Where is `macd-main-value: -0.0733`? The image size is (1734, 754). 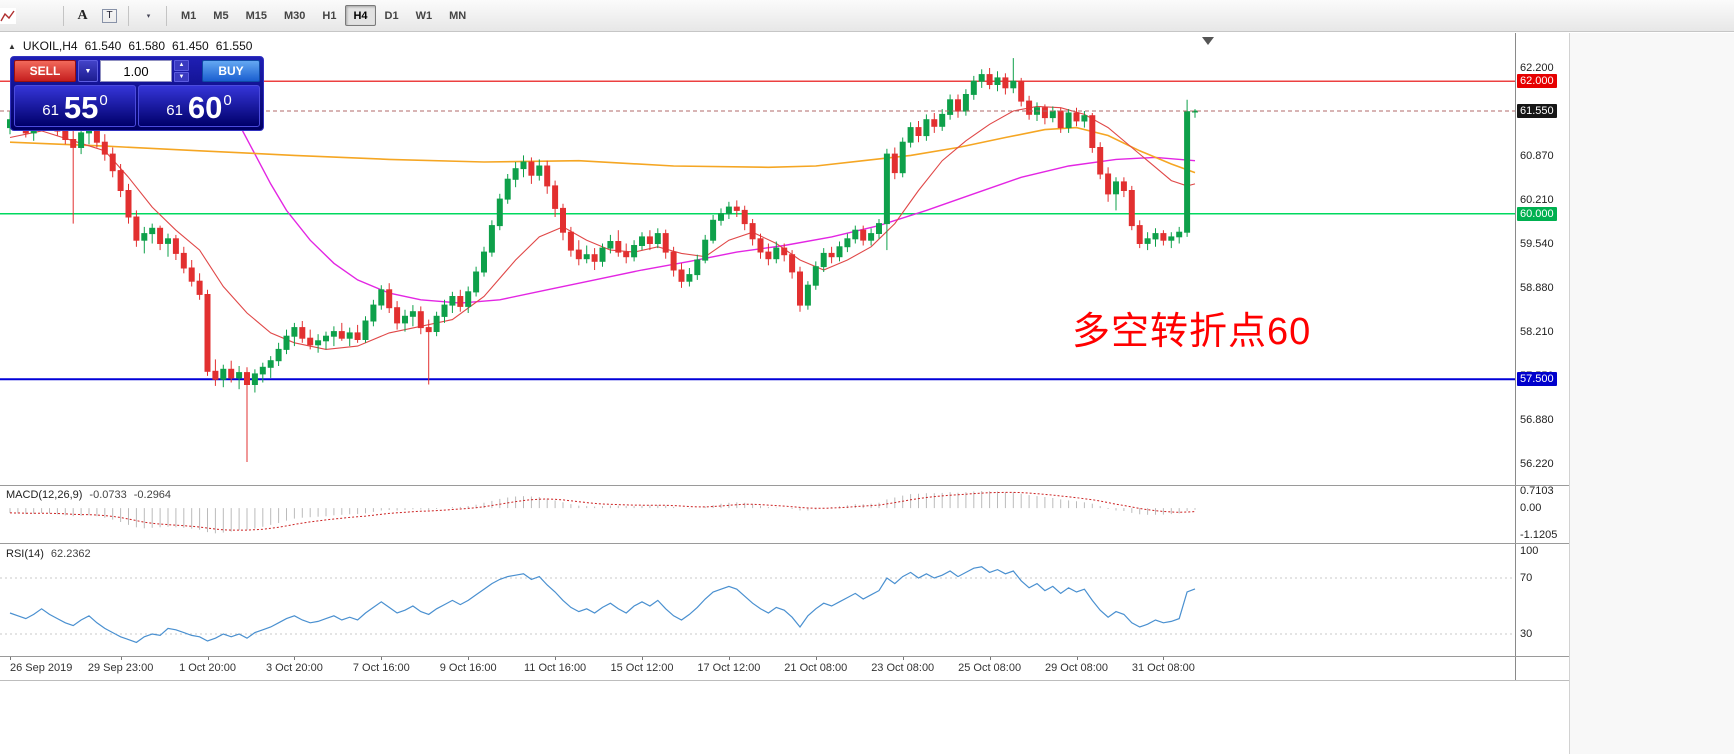
macd-main-value: -0.0733 is located at coordinates (108, 495).